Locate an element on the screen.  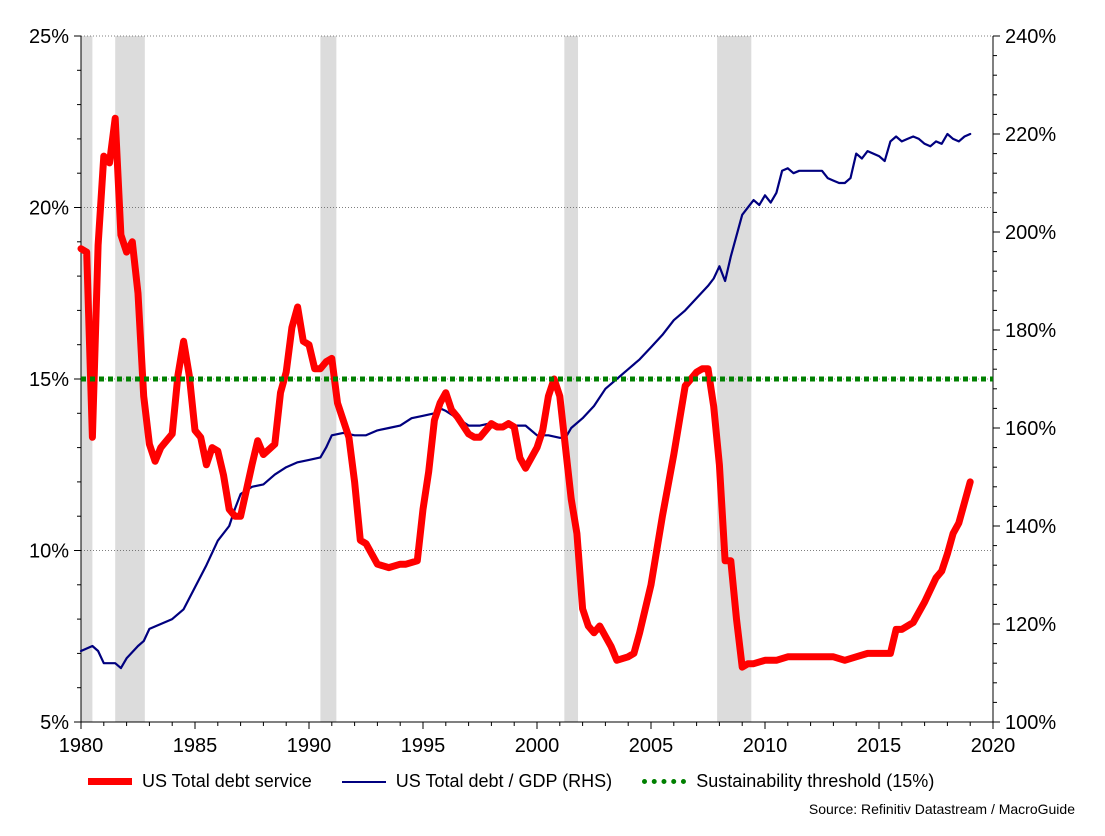
x-tick-label: 2015 is located at coordinates (879, 746).